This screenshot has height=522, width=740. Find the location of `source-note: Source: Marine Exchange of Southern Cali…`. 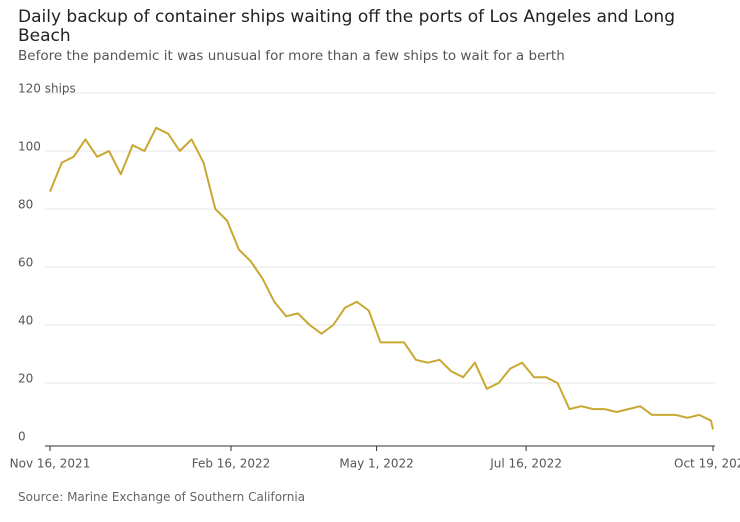

source-note: Source: Marine Exchange of Southern Cali… is located at coordinates (162, 497).